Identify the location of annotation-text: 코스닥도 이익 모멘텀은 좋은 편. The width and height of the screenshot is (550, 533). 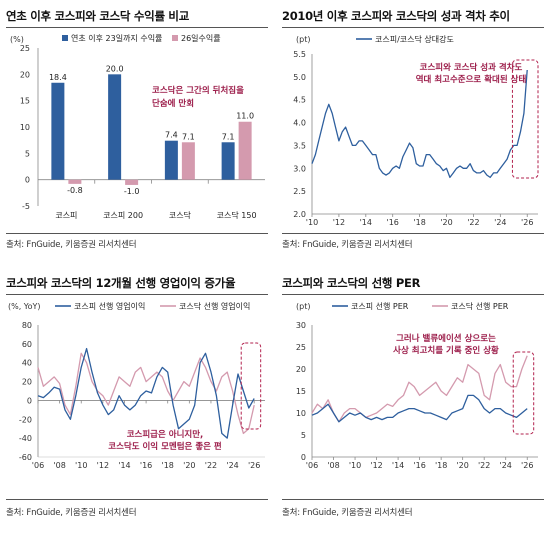
(165, 446).